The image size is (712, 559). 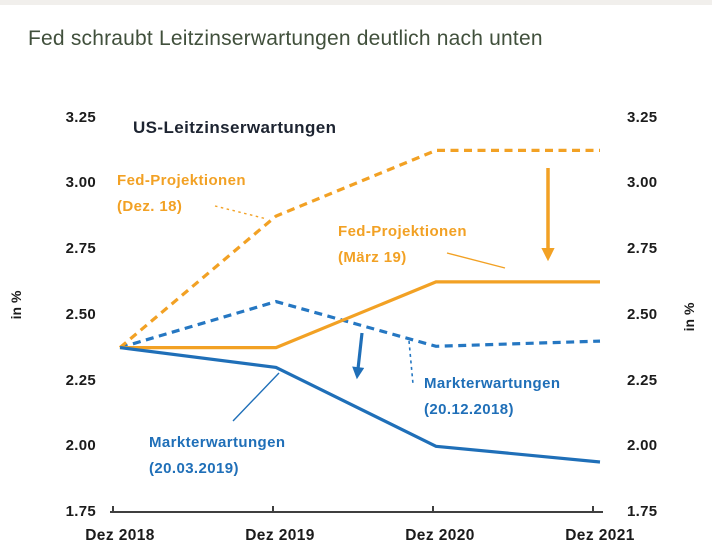 What do you see at coordinates (280, 535) in the screenshot?
I see `x-tick-dez-2019: Dez 2019` at bounding box center [280, 535].